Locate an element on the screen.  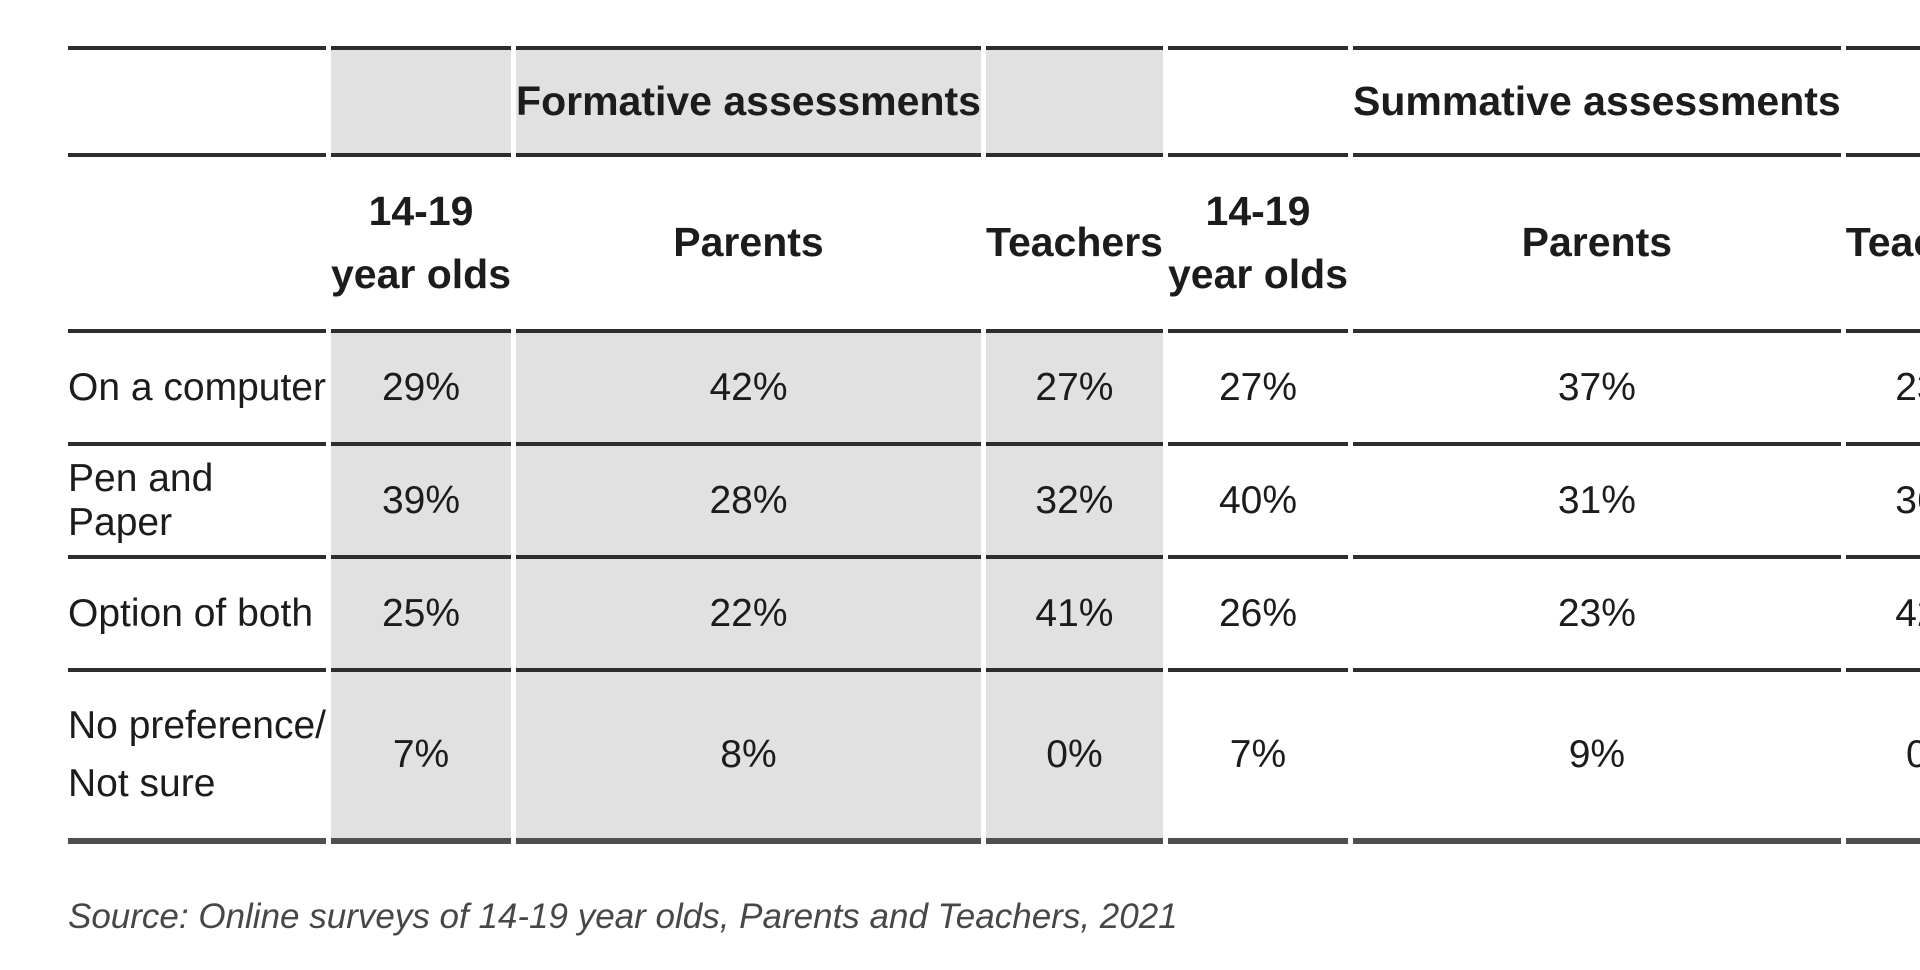
column-header-parents-formative: Parents is located at coordinates (748, 241).